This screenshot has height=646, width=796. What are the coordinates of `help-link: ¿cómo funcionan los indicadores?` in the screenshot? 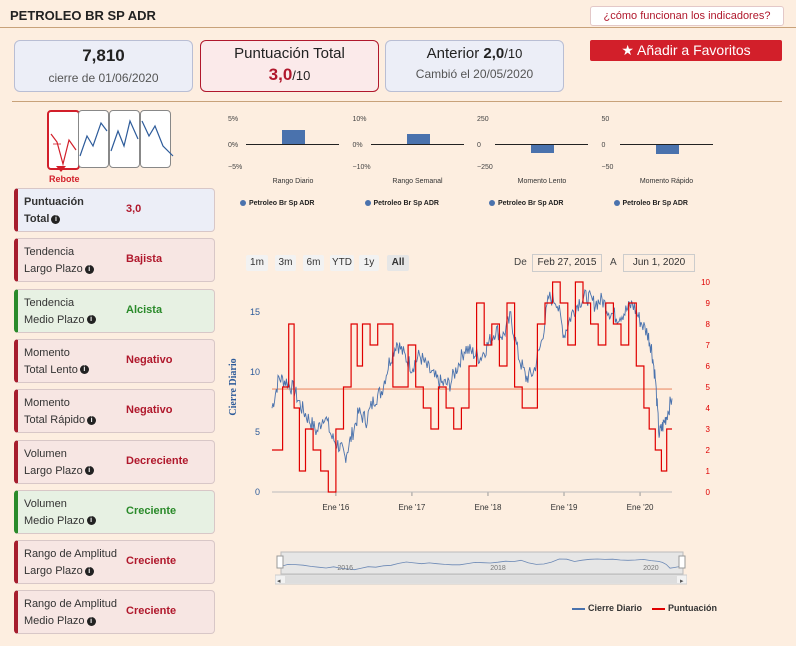 It's located at (687, 16).